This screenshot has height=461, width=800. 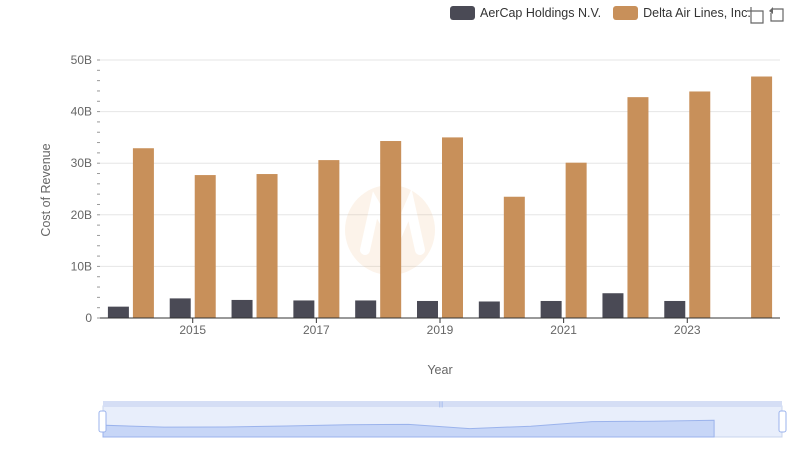 What do you see at coordinates (755, 15) in the screenshot?
I see `zoom-select-icon` at bounding box center [755, 15].